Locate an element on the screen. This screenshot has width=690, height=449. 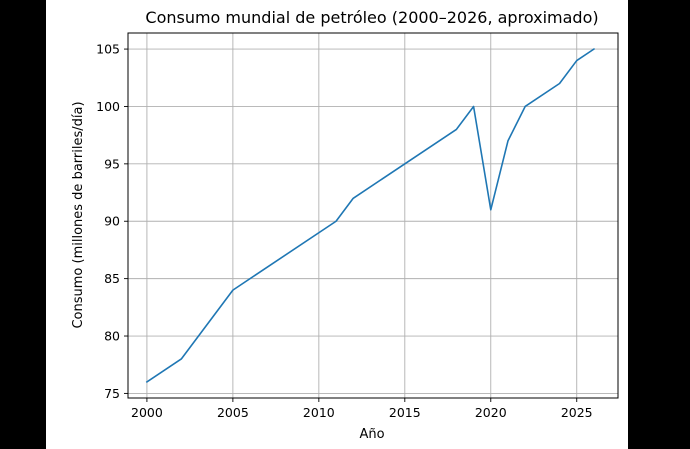
y-tick-label: 80 is located at coordinates (112, 336).